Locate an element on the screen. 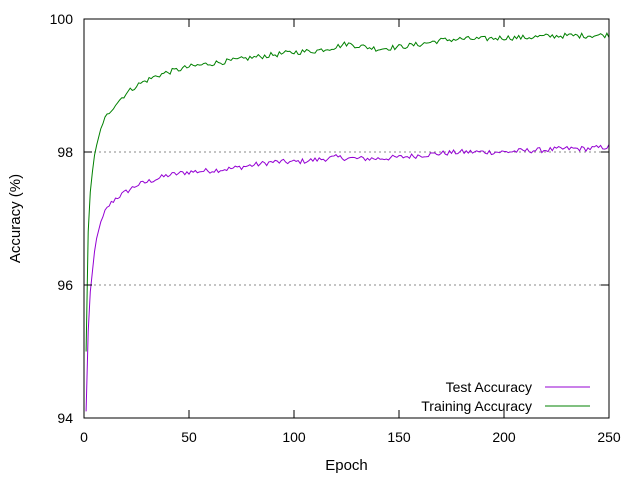 The image size is (640, 480). legend-label: Test Accuracy is located at coordinates (489, 387).